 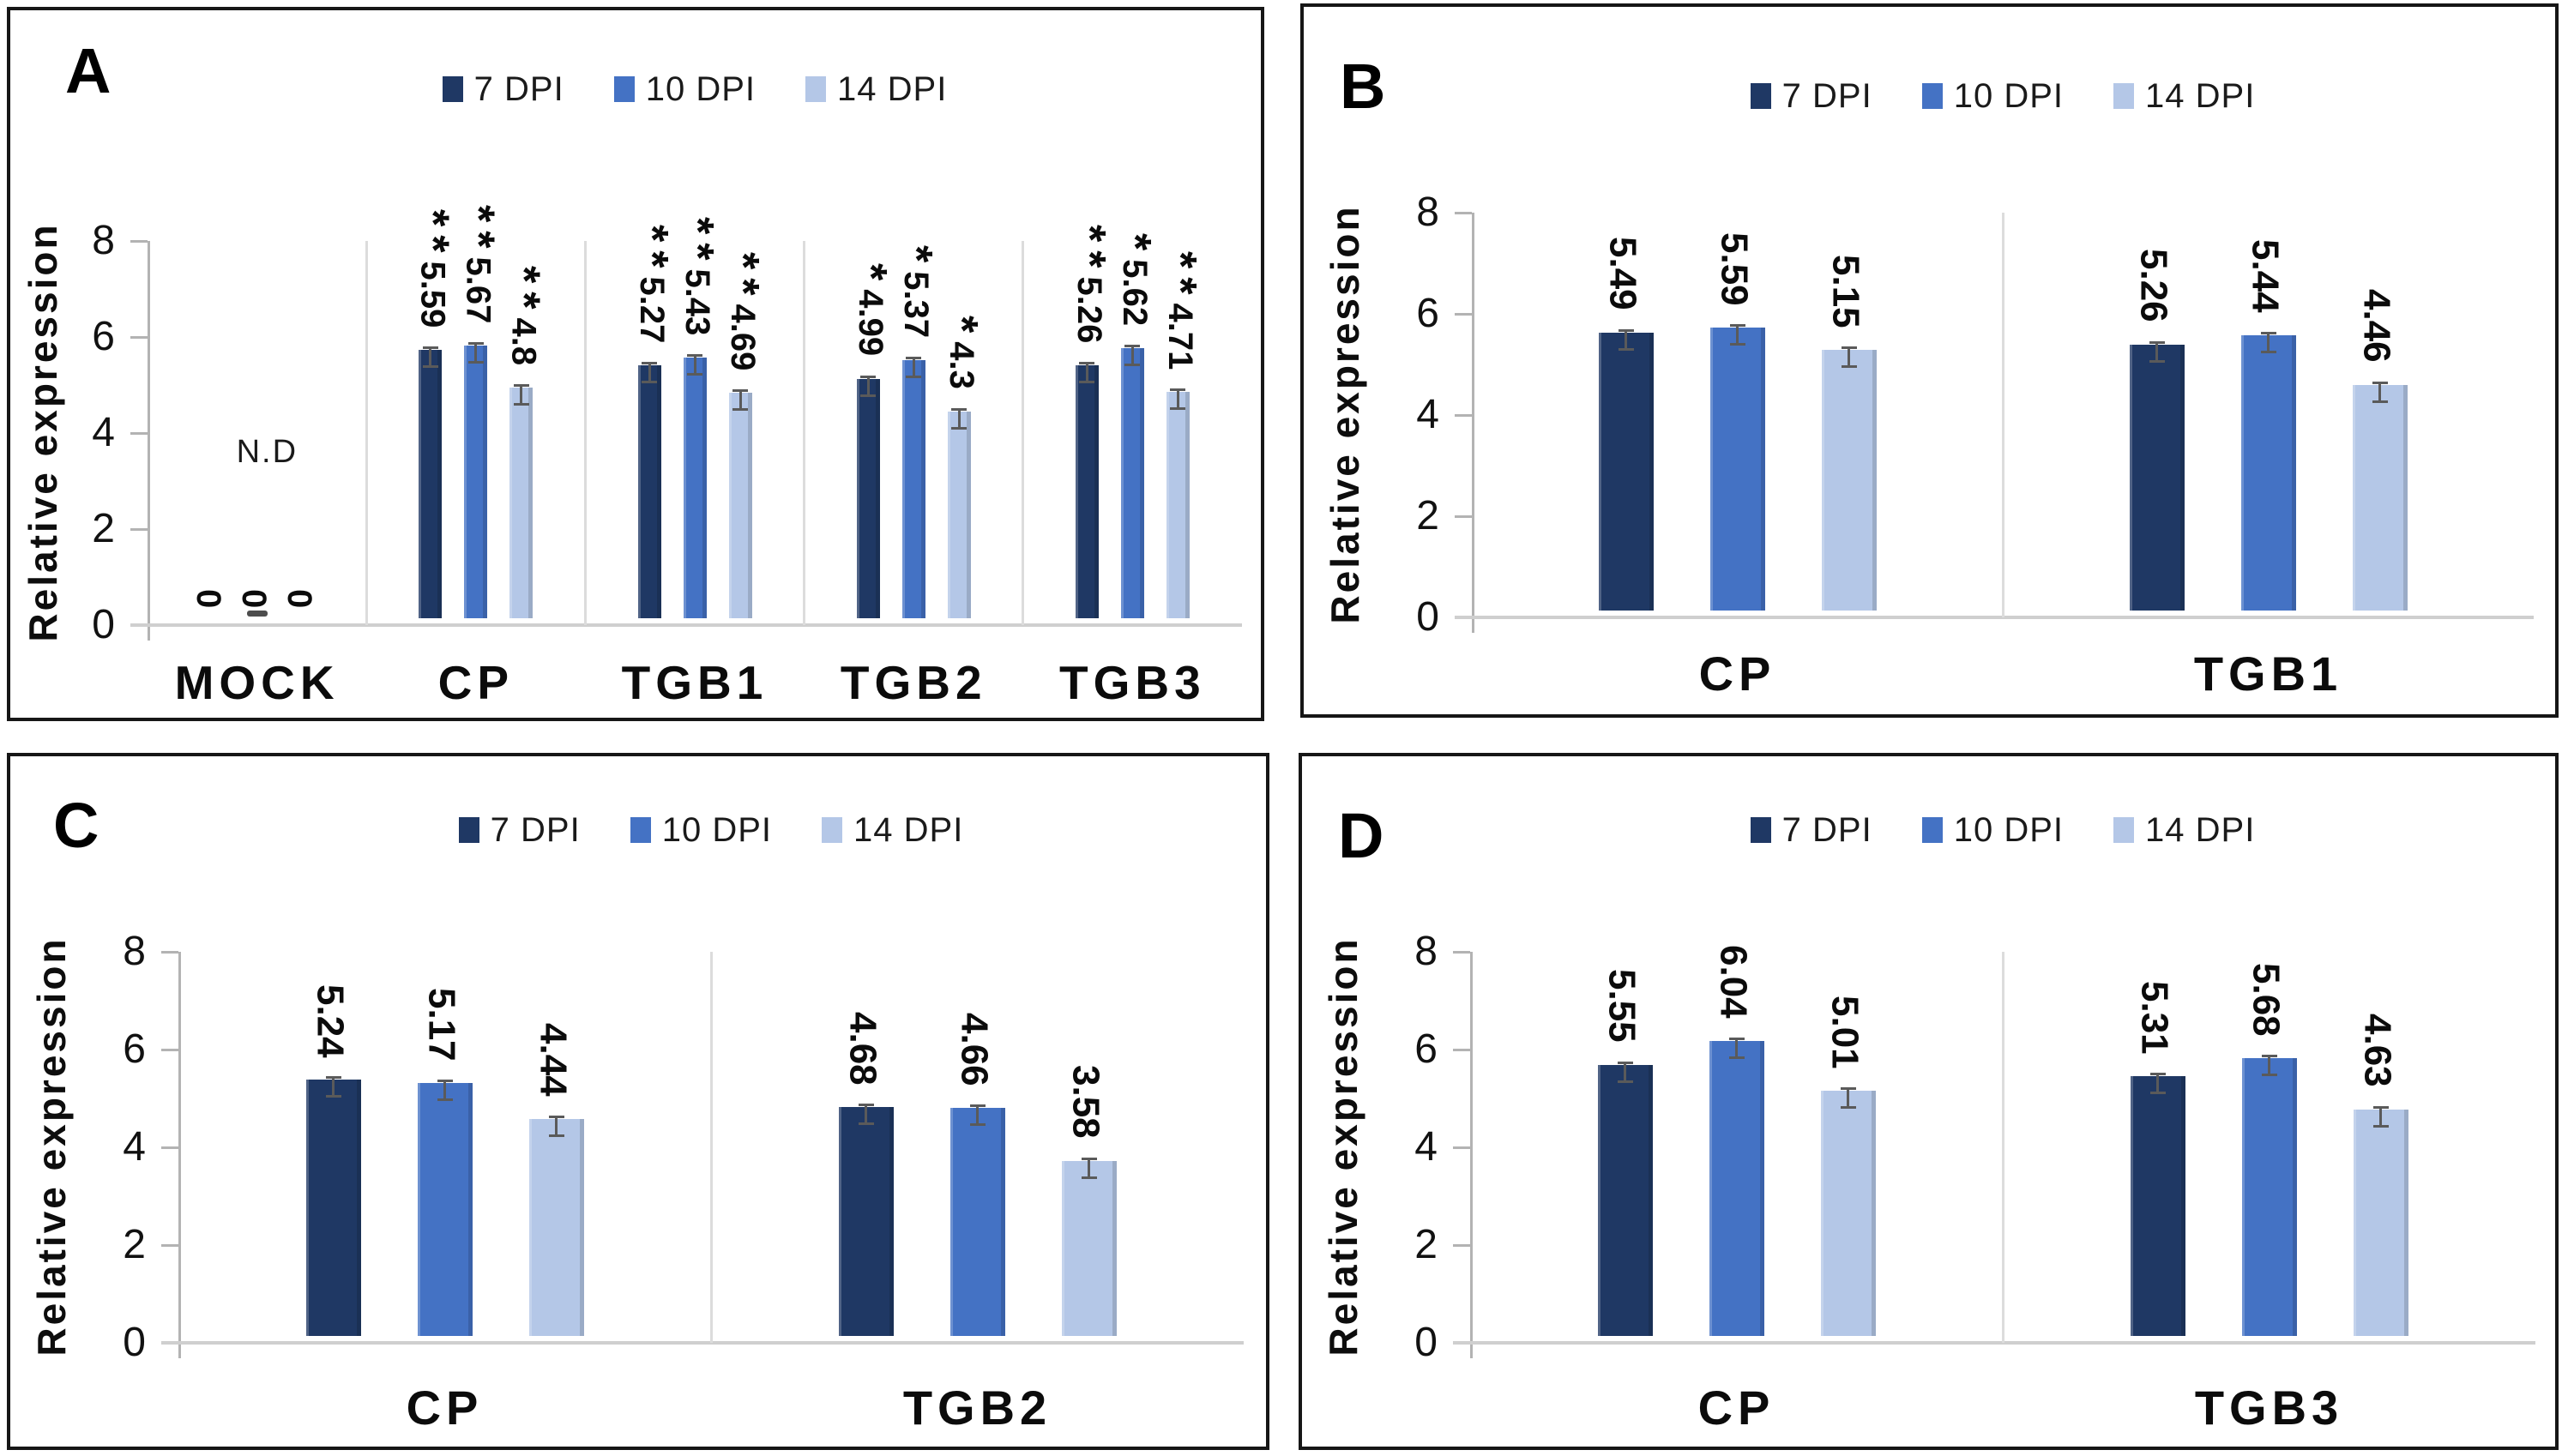 What do you see at coordinates (1426, 1147) in the screenshot?
I see `y-tick-label: 4` at bounding box center [1426, 1147].